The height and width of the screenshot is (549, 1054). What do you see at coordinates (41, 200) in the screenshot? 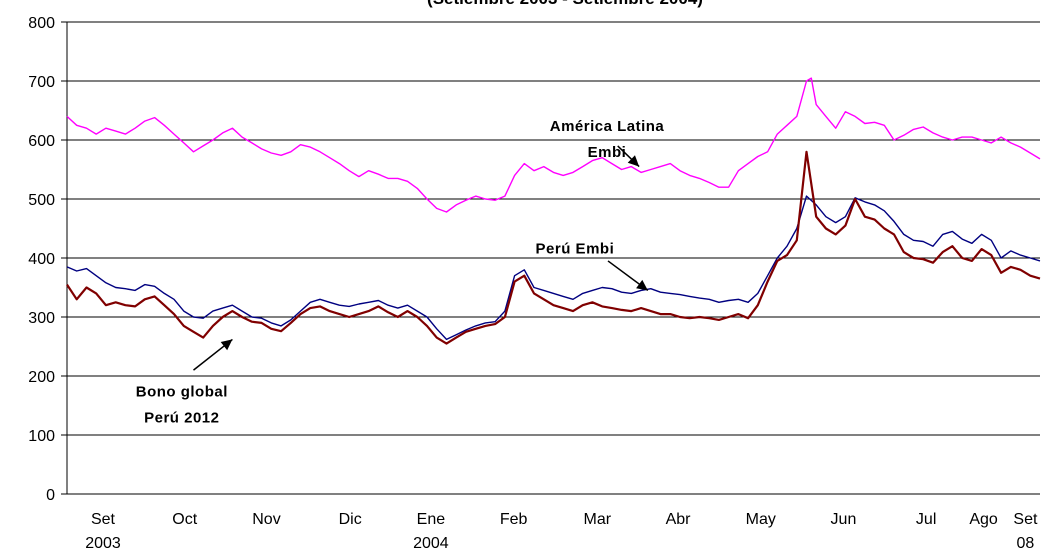
I see `y-tick-label-5: 500` at bounding box center [41, 200].